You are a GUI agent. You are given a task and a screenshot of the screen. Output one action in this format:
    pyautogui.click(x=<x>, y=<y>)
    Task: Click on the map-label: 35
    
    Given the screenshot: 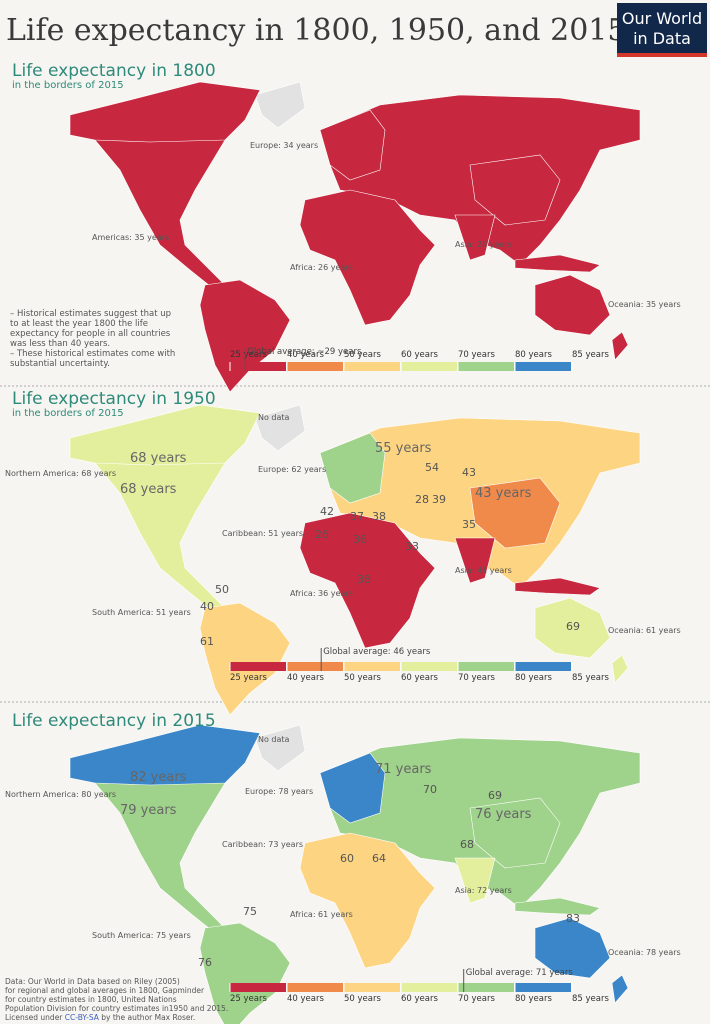 What is the action you would take?
    pyautogui.click(x=469, y=524)
    